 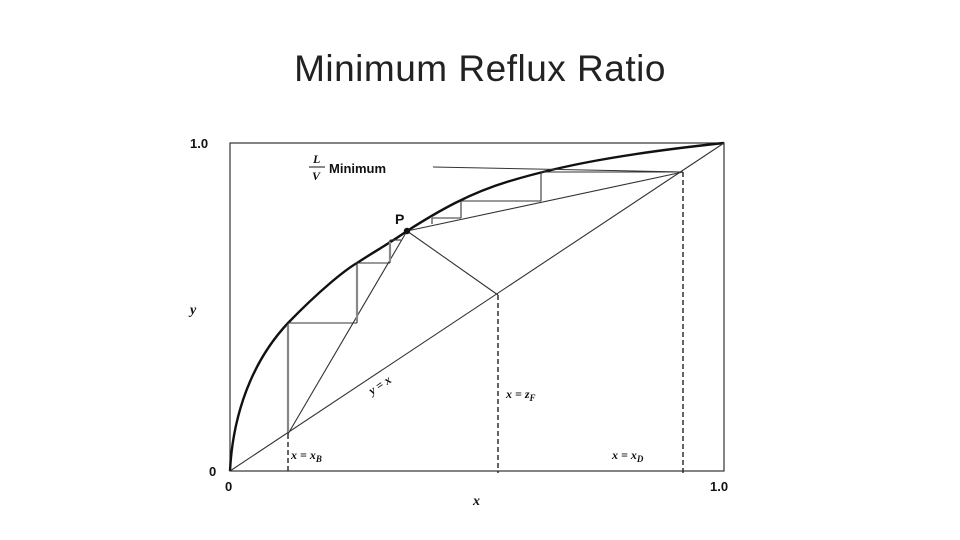 What do you see at coordinates (316, 159) in the screenshot?
I see `min-ratio-numerator: L` at bounding box center [316, 159].